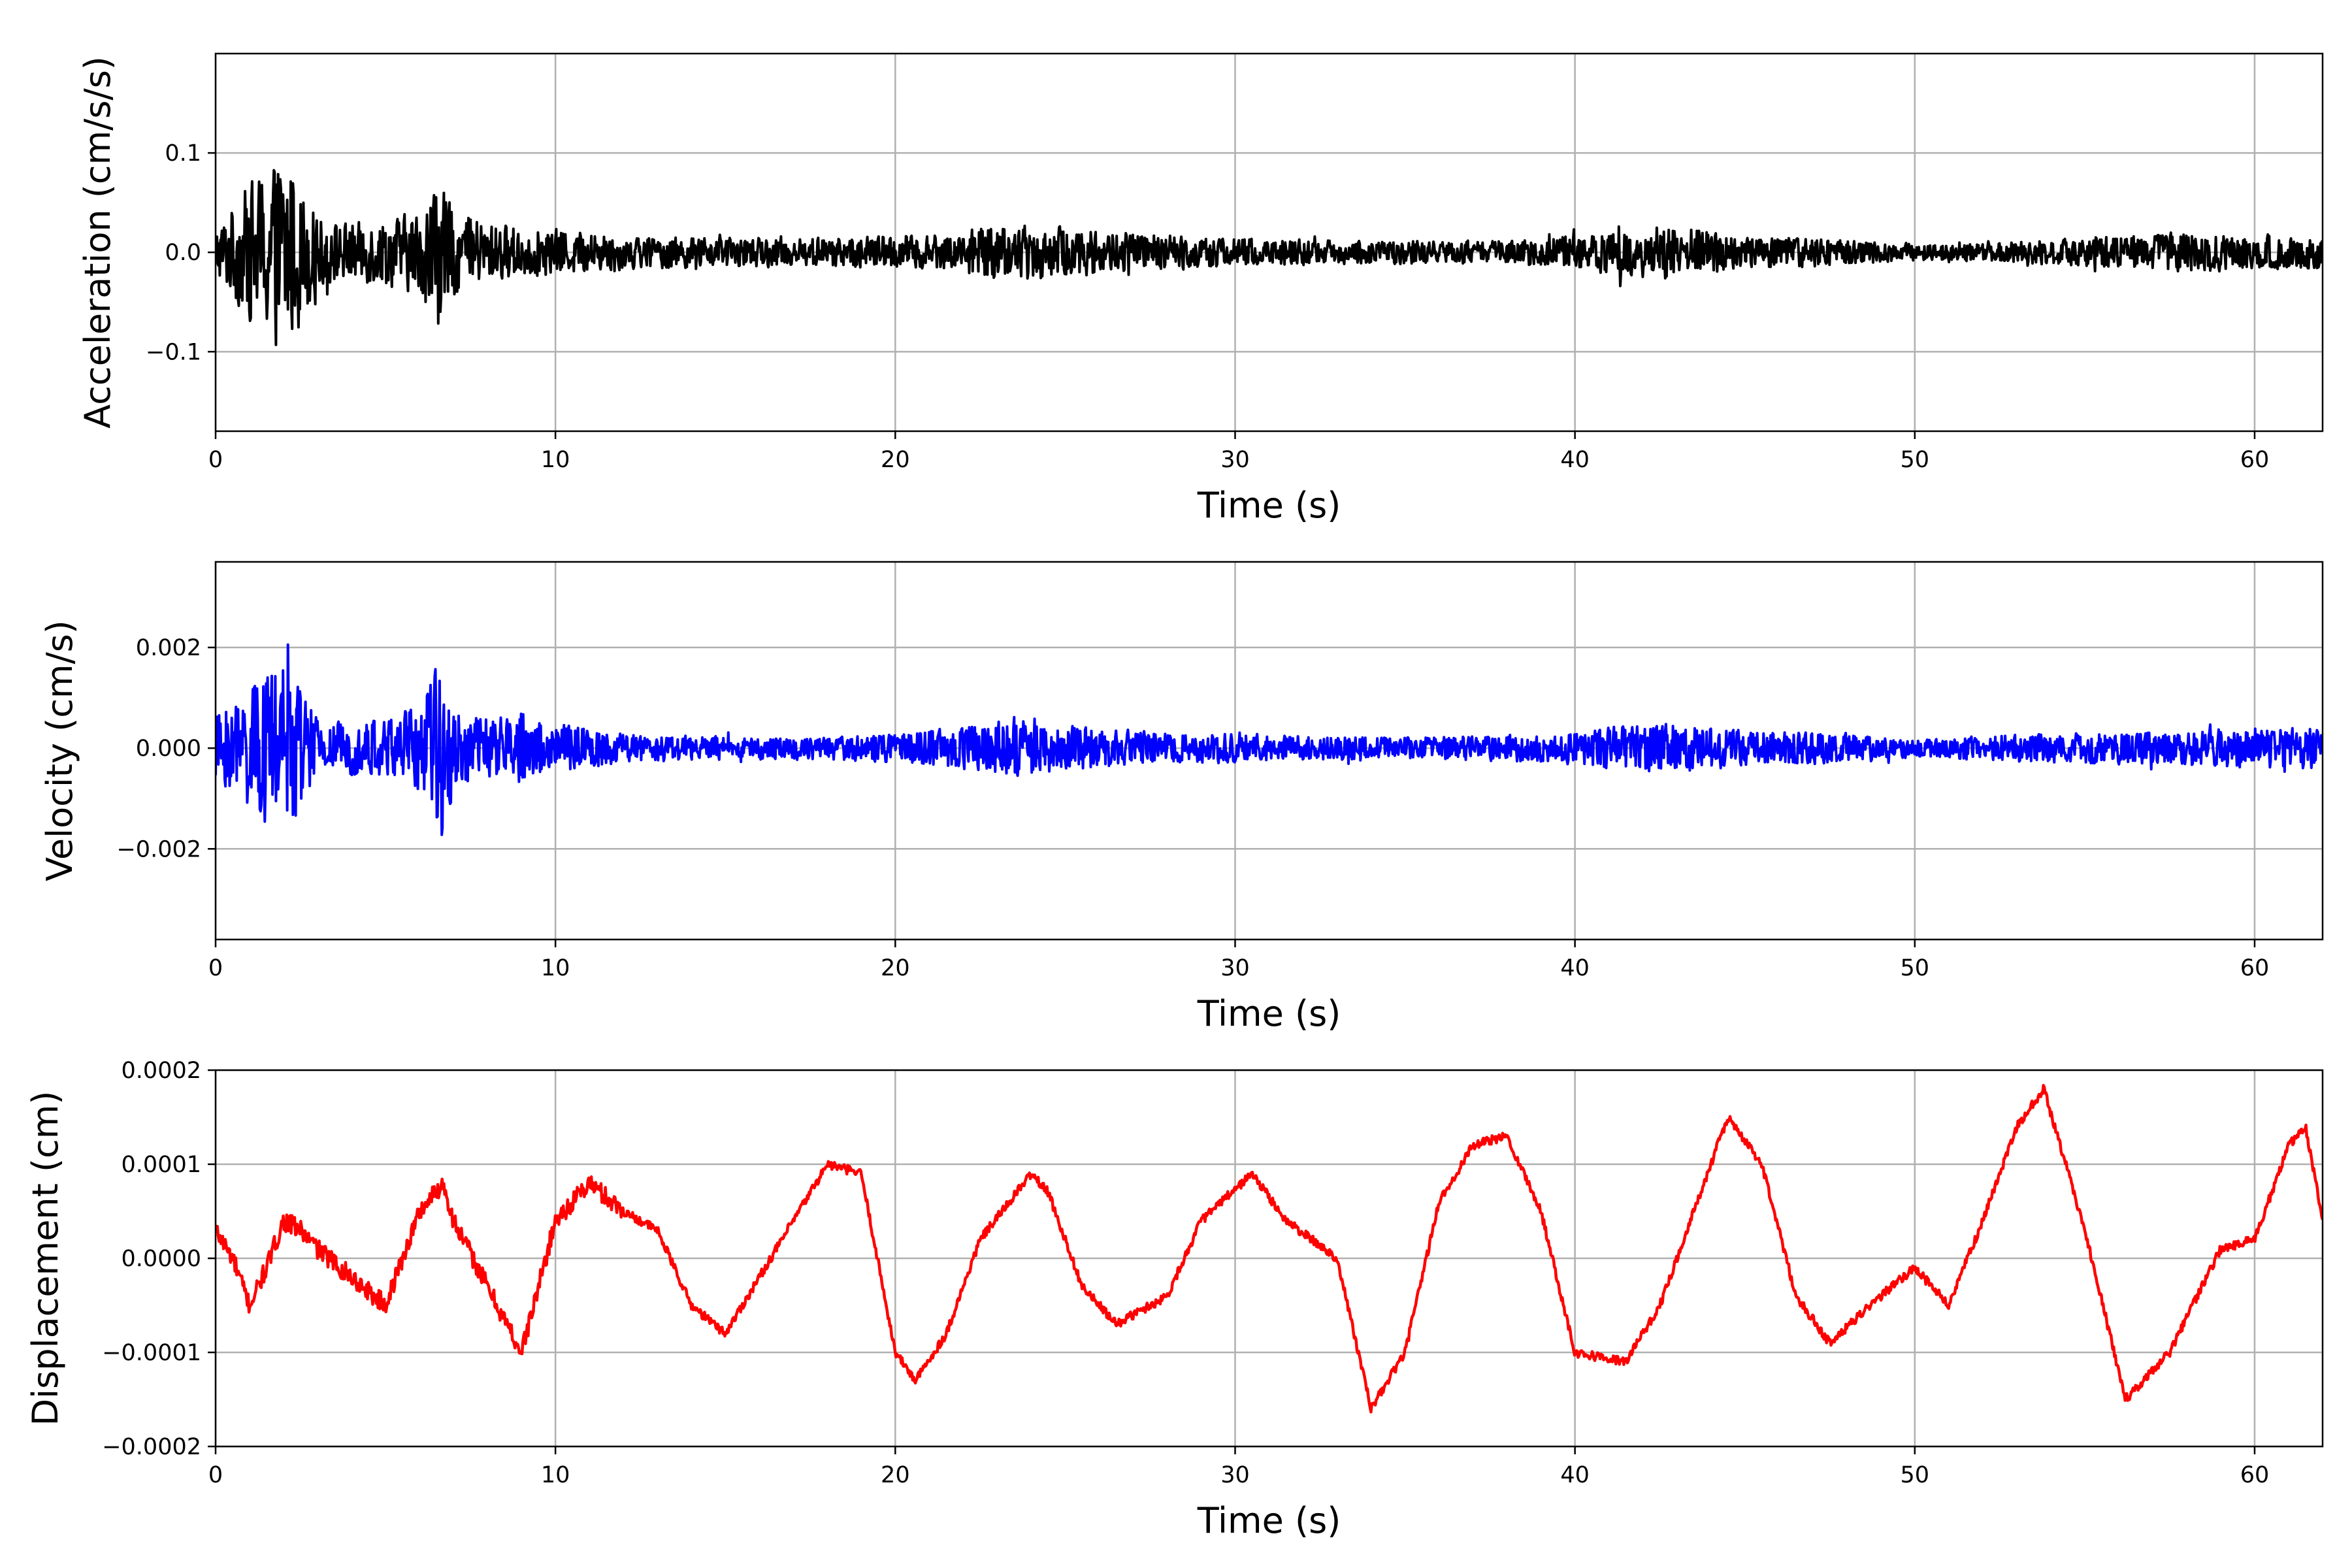  Describe the element at coordinates (1235, 1475) in the screenshot. I see `displacement-x-tick-label: 30` at that location.